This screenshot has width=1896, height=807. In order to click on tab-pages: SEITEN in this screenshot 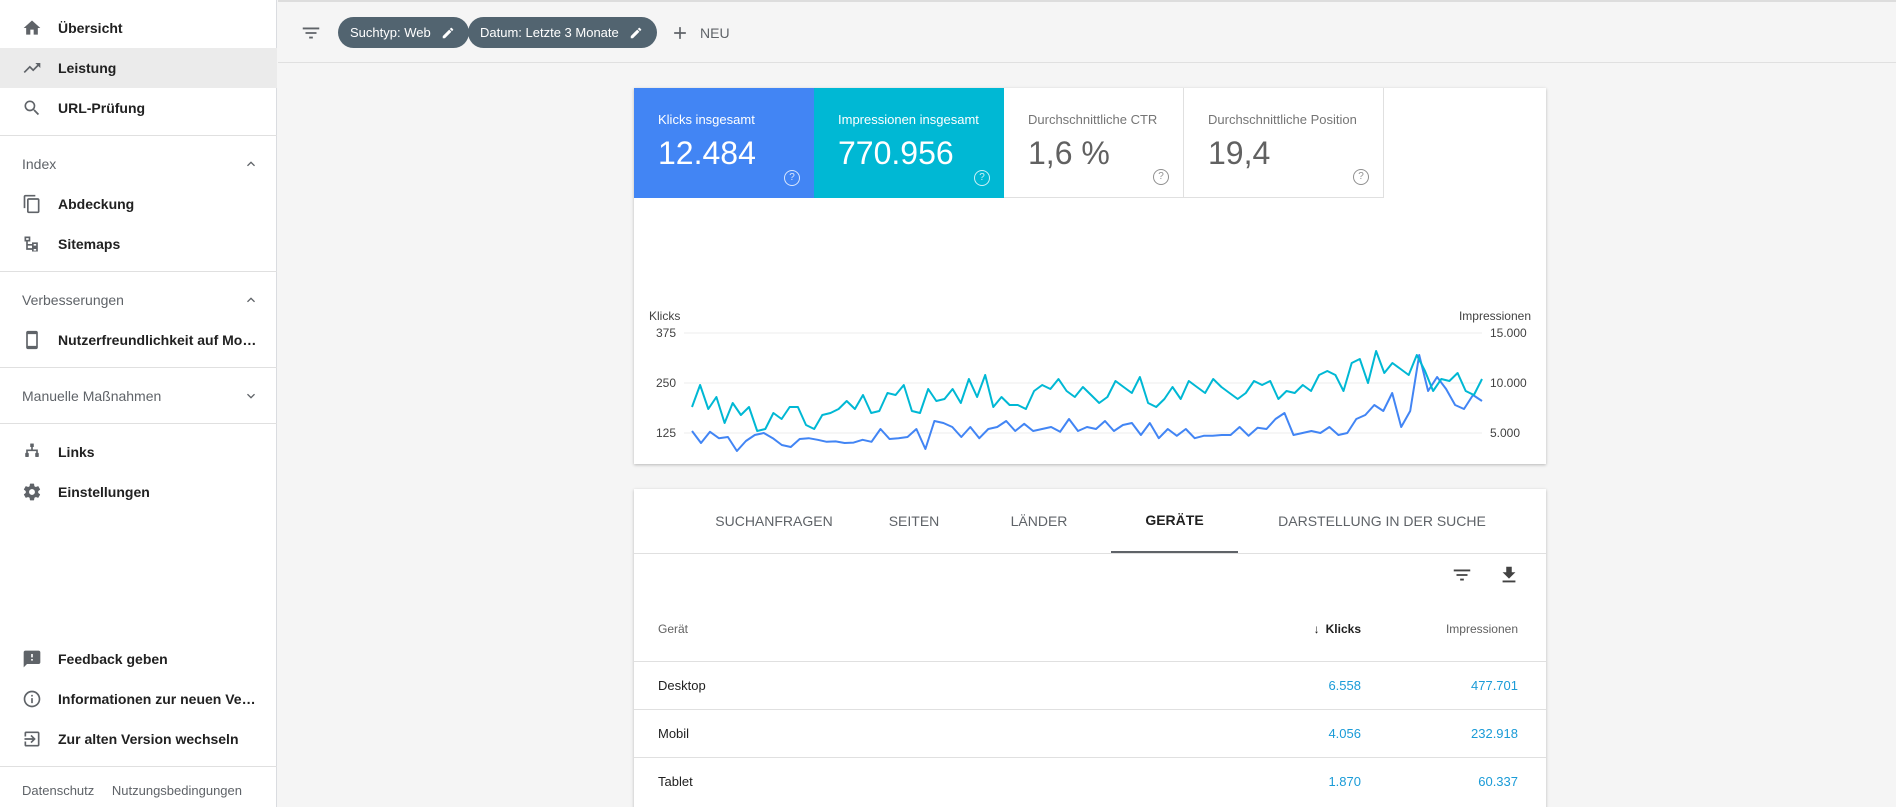, I will do `click(914, 521)`.